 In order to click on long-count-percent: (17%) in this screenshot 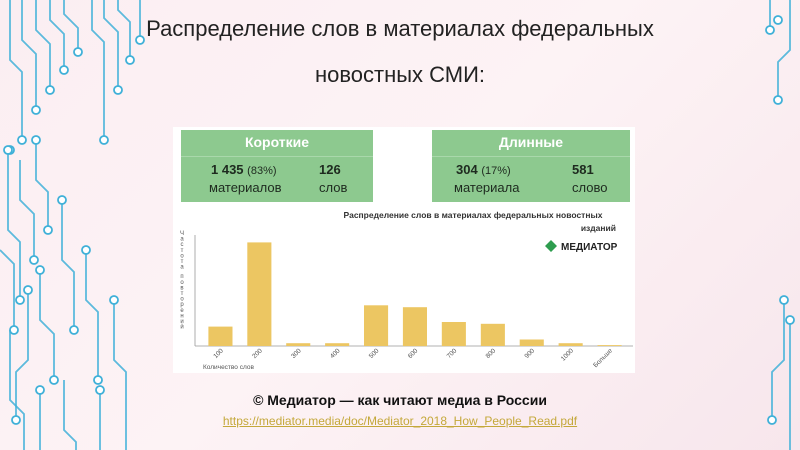, I will do `click(496, 171)`.